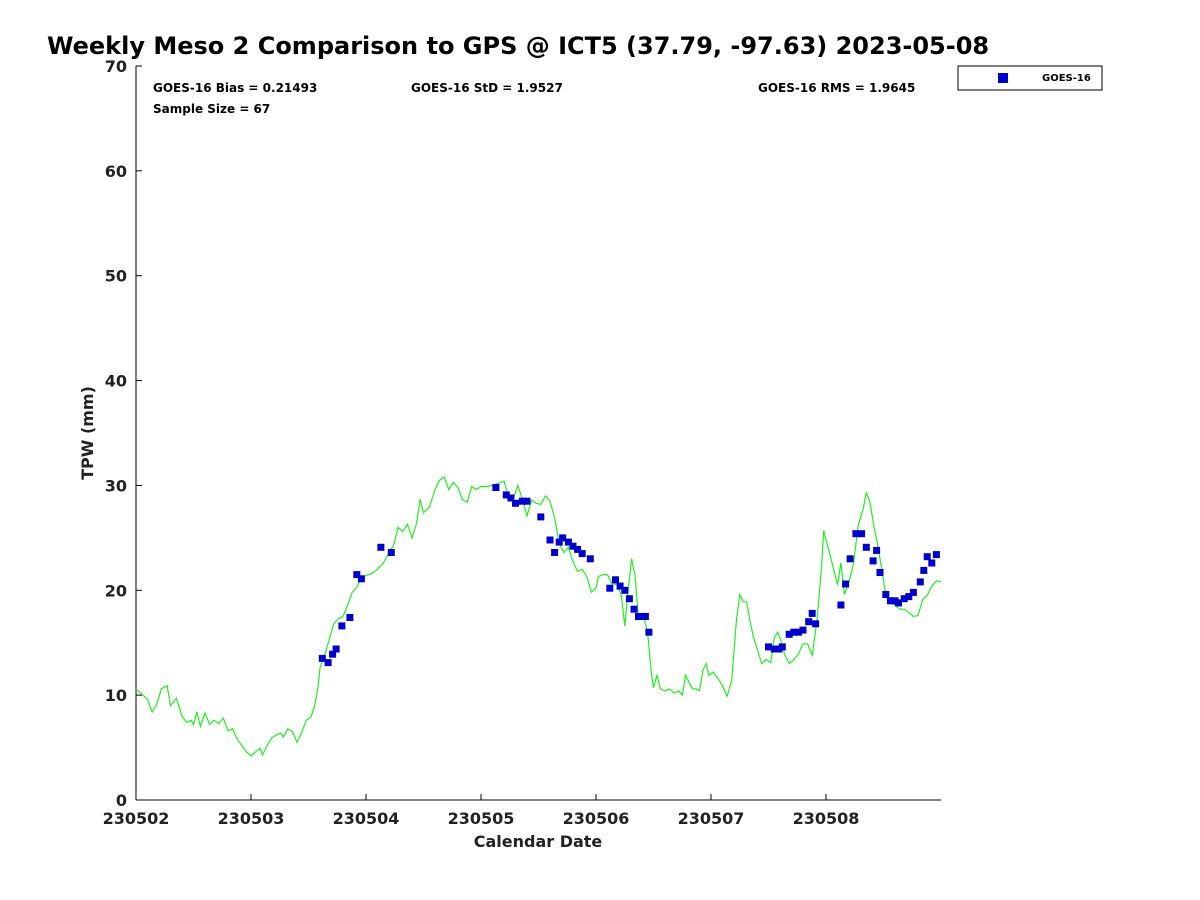 The height and width of the screenshot is (900, 1200). I want to click on y-tick-label: 70, so click(116, 66).